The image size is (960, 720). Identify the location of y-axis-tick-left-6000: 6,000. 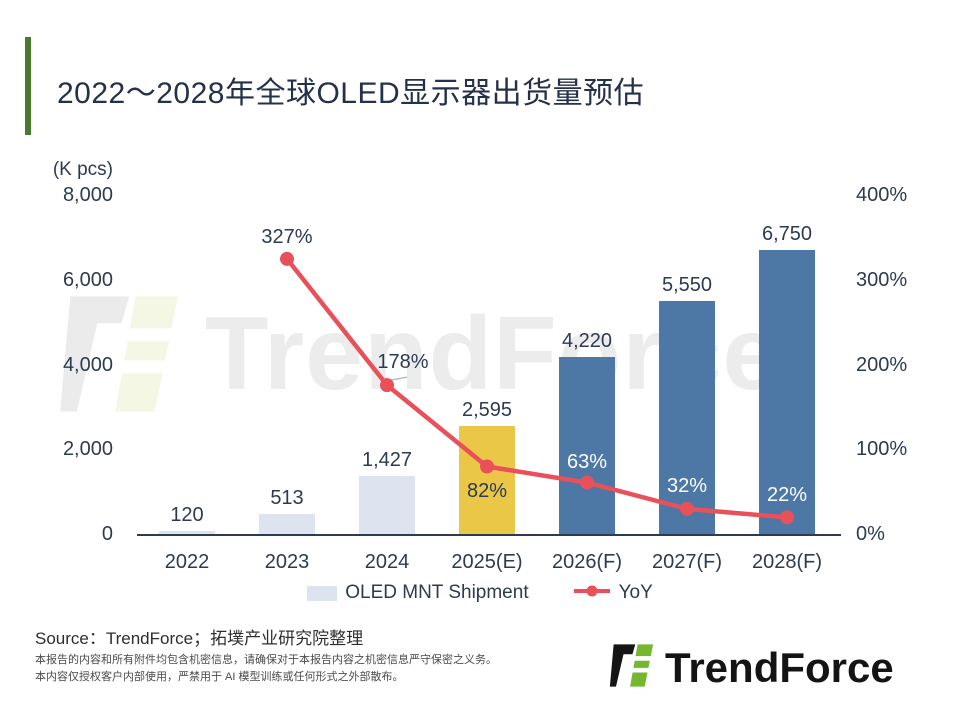
(87, 279).